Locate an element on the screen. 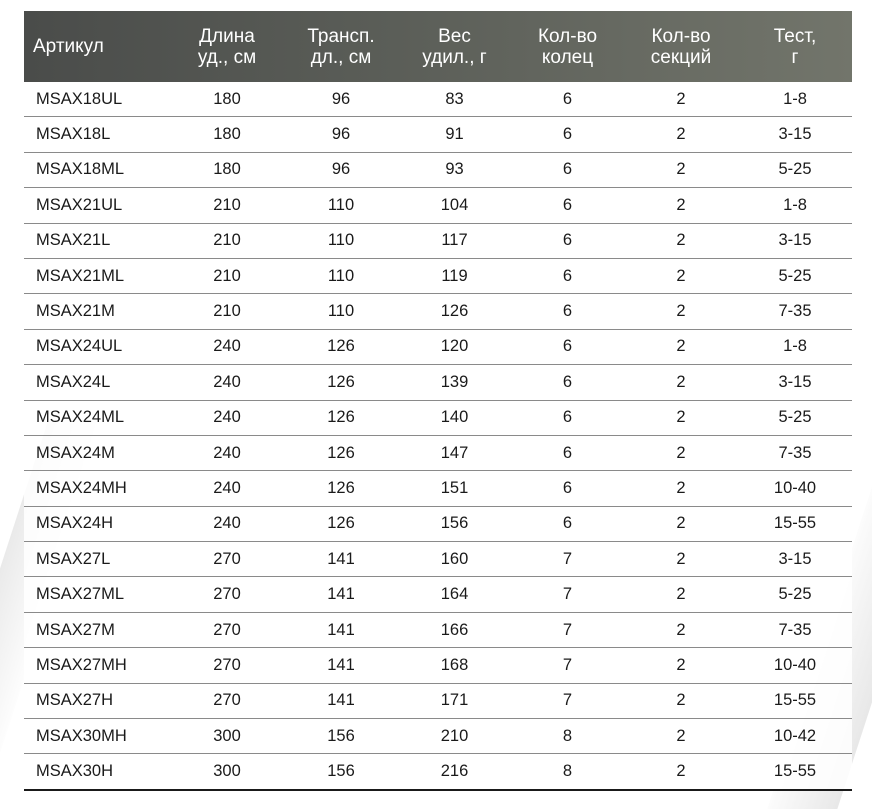  header-rings: Кол-во колец is located at coordinates (567, 46).